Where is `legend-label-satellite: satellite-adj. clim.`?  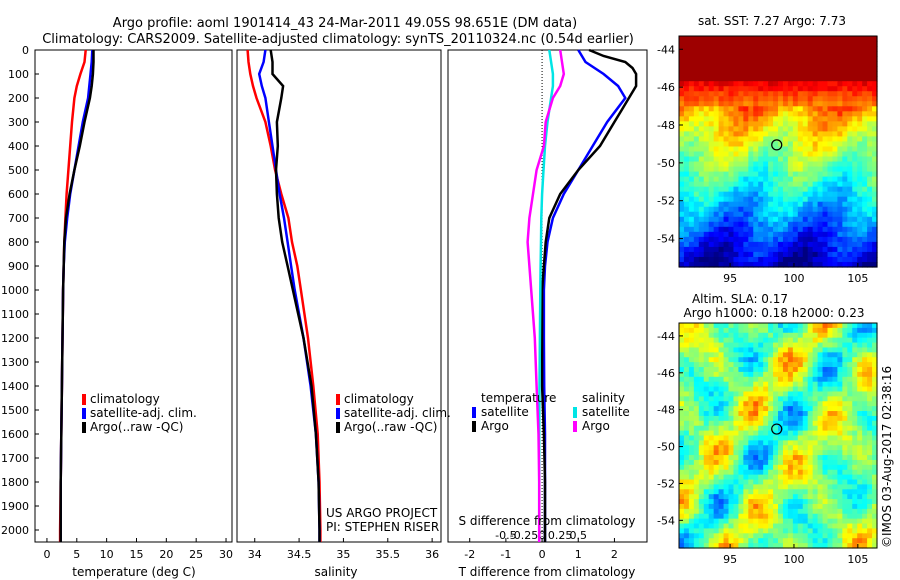
legend-label-satellite: satellite-adj. clim. is located at coordinates (397, 413).